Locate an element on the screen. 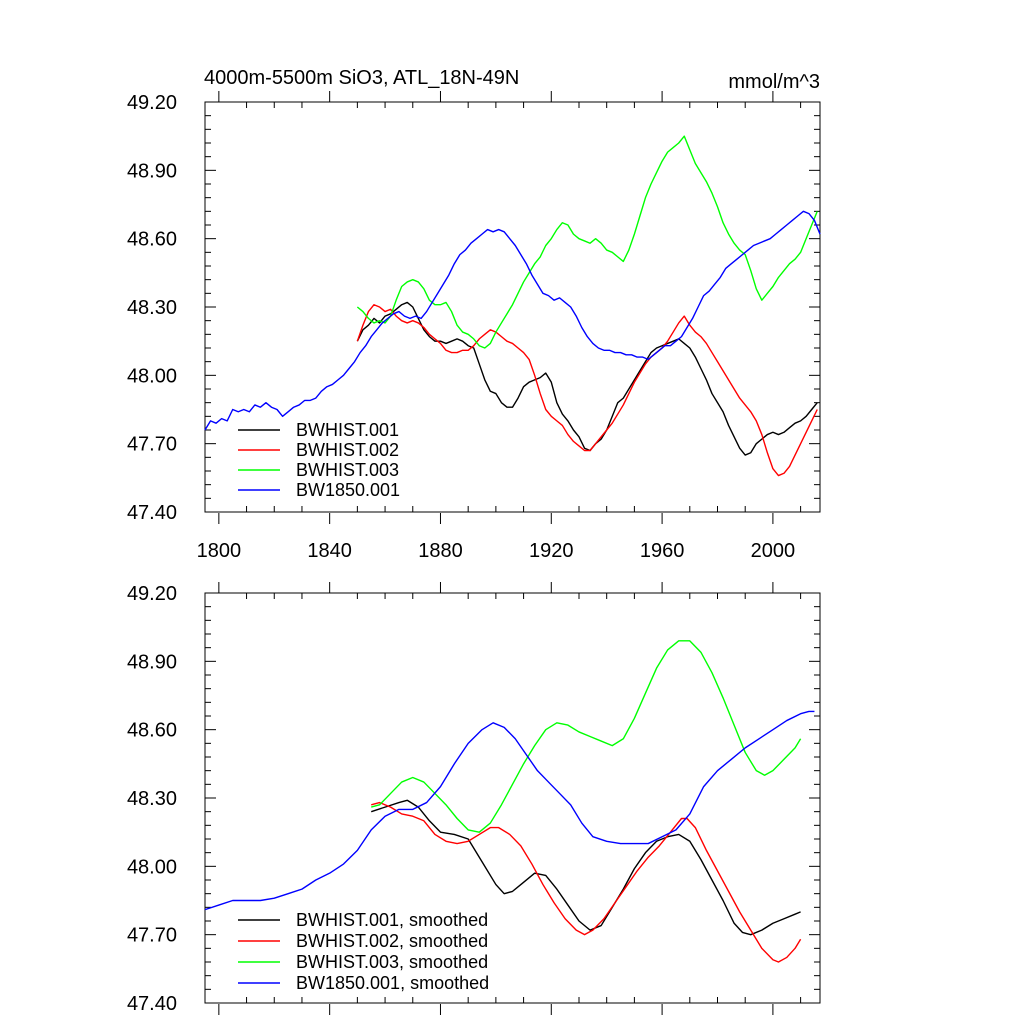 This screenshot has width=1024, height=1024. chart-title: 4000m-5500m SiO3, ATL_18N-49N is located at coordinates (361, 78).